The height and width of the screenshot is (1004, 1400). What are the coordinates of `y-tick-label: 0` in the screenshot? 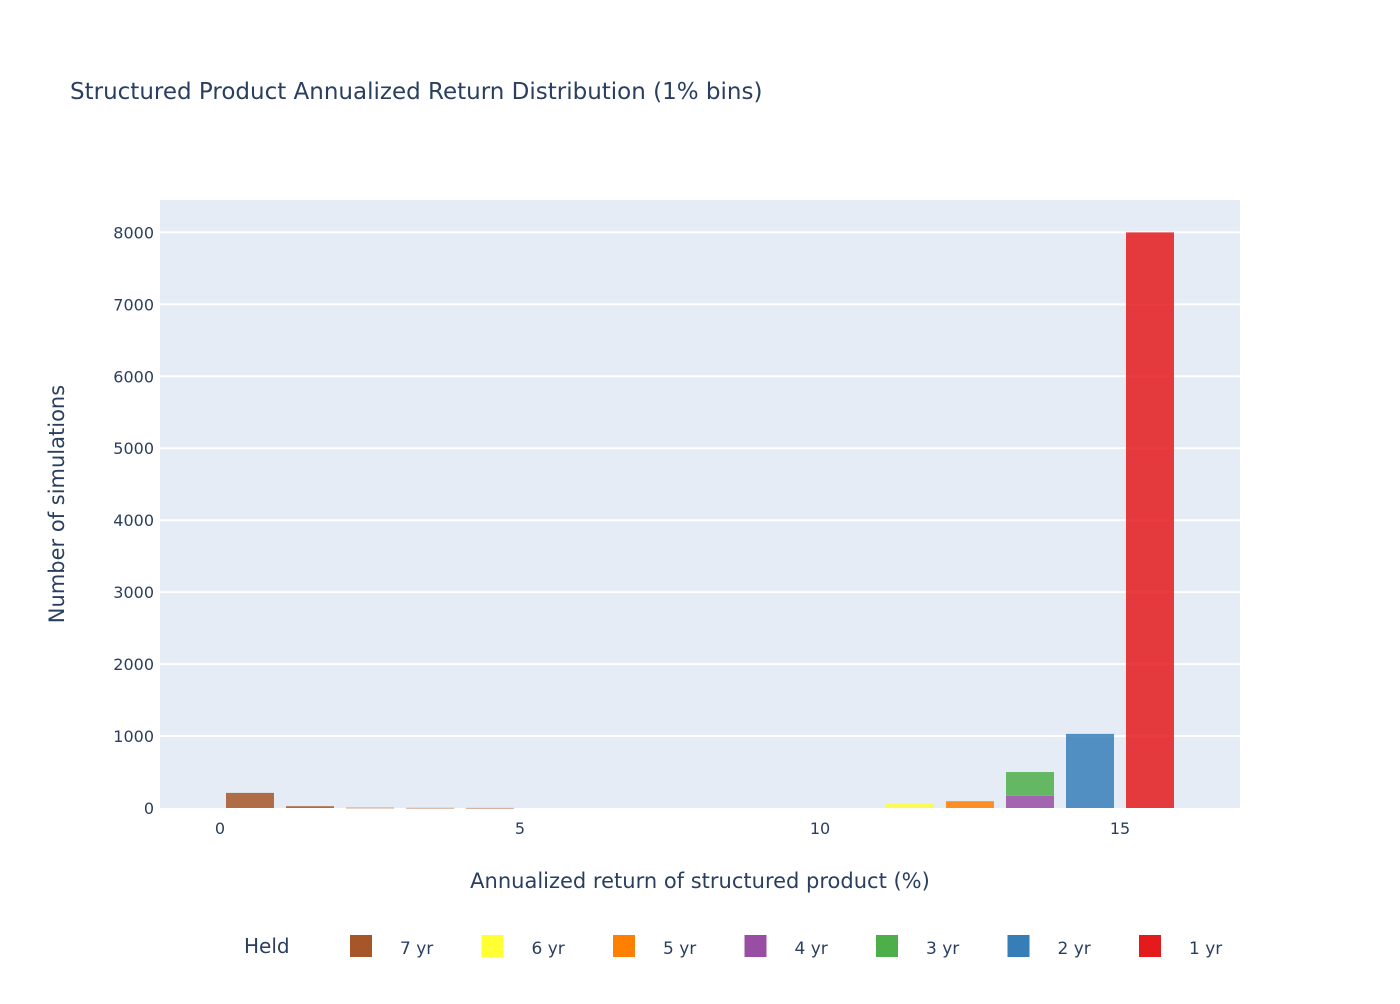 It's located at (149, 808).